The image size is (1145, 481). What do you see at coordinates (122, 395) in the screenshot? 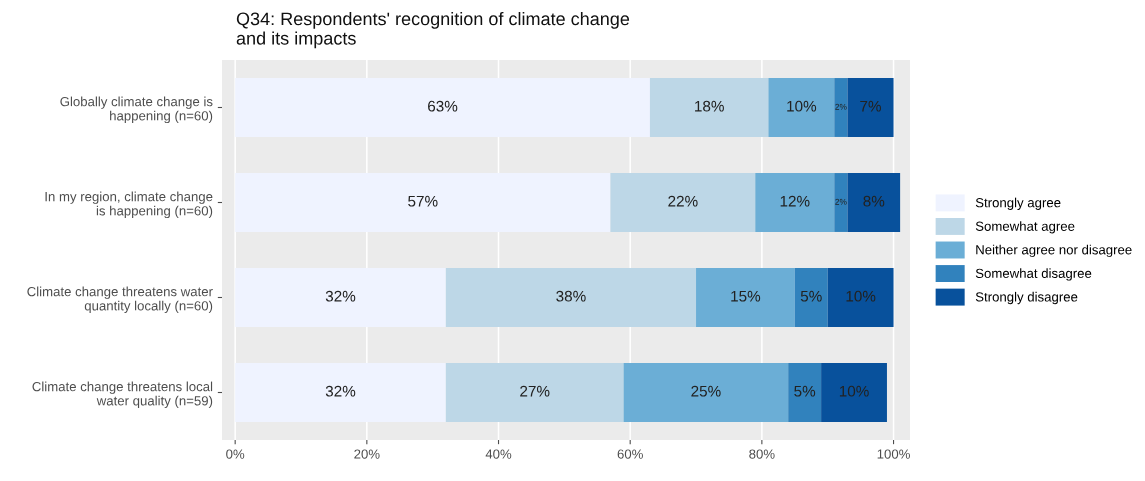
I see `y-tick-label: Climate change threatens local water quality (n=59)` at bounding box center [122, 395].